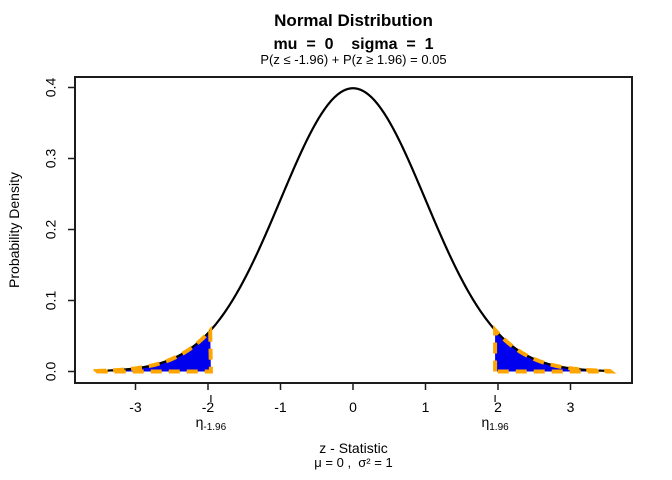  Describe the element at coordinates (353, 20) in the screenshot. I see `chart-title: Normal Distribution` at that location.